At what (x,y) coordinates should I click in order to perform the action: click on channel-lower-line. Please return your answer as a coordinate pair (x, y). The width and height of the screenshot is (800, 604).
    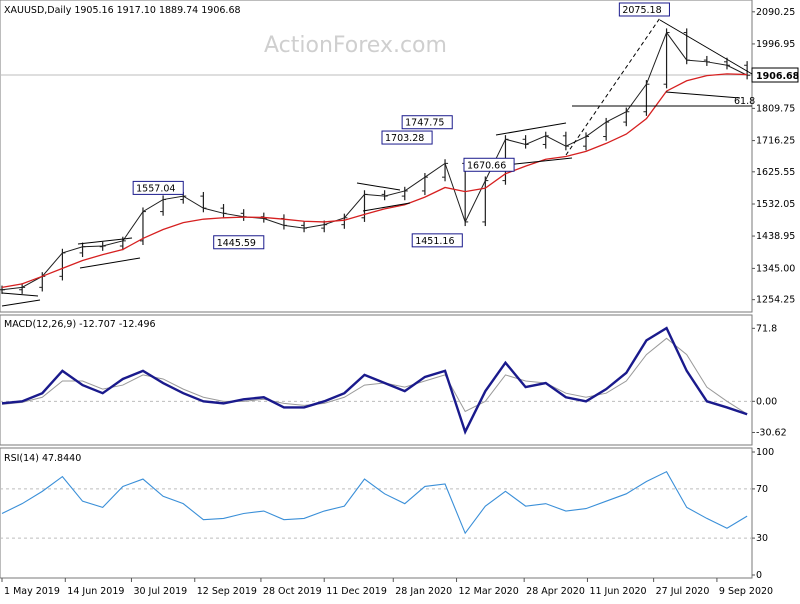
    Looking at the image, I should click on (539, 161).